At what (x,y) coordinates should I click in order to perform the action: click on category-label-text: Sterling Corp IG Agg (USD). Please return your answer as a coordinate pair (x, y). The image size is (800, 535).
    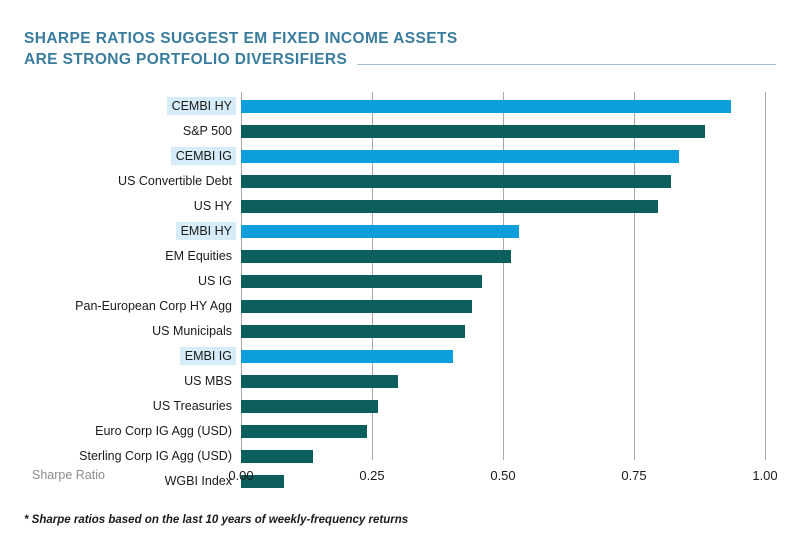
    Looking at the image, I should click on (155, 456).